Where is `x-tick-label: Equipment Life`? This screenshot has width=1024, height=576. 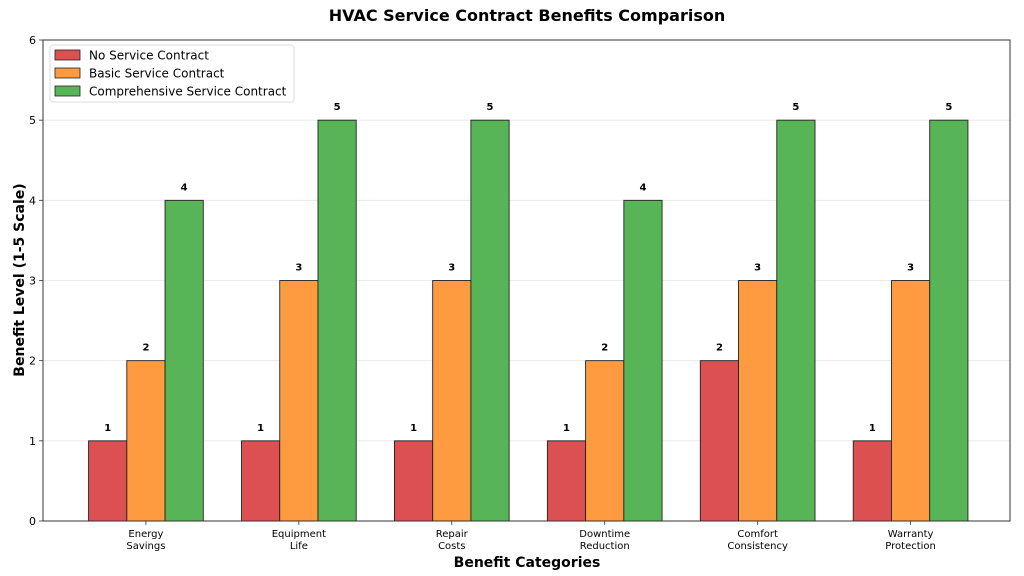 x-tick-label: Equipment Life is located at coordinates (299, 540).